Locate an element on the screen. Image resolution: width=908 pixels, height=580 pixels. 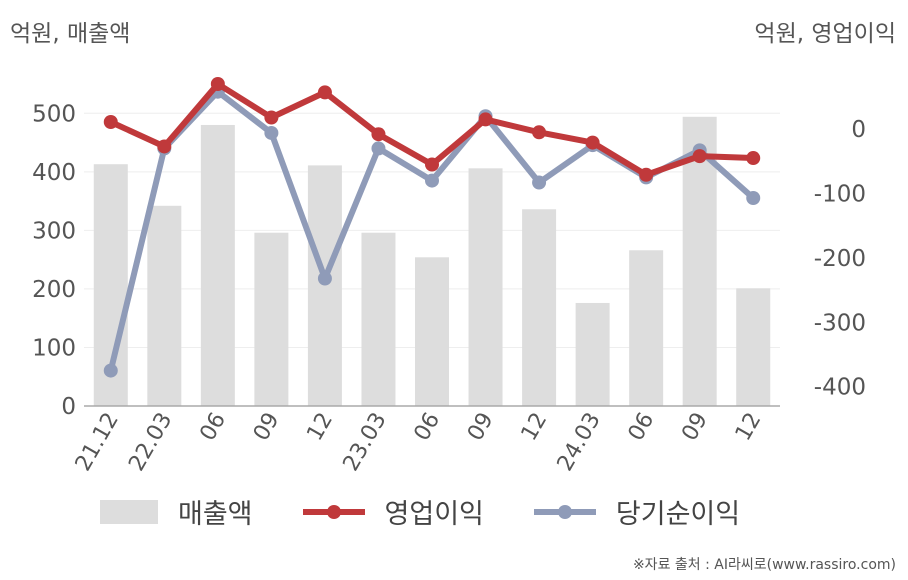
right-tick-label: -200 is located at coordinates (840, 259).